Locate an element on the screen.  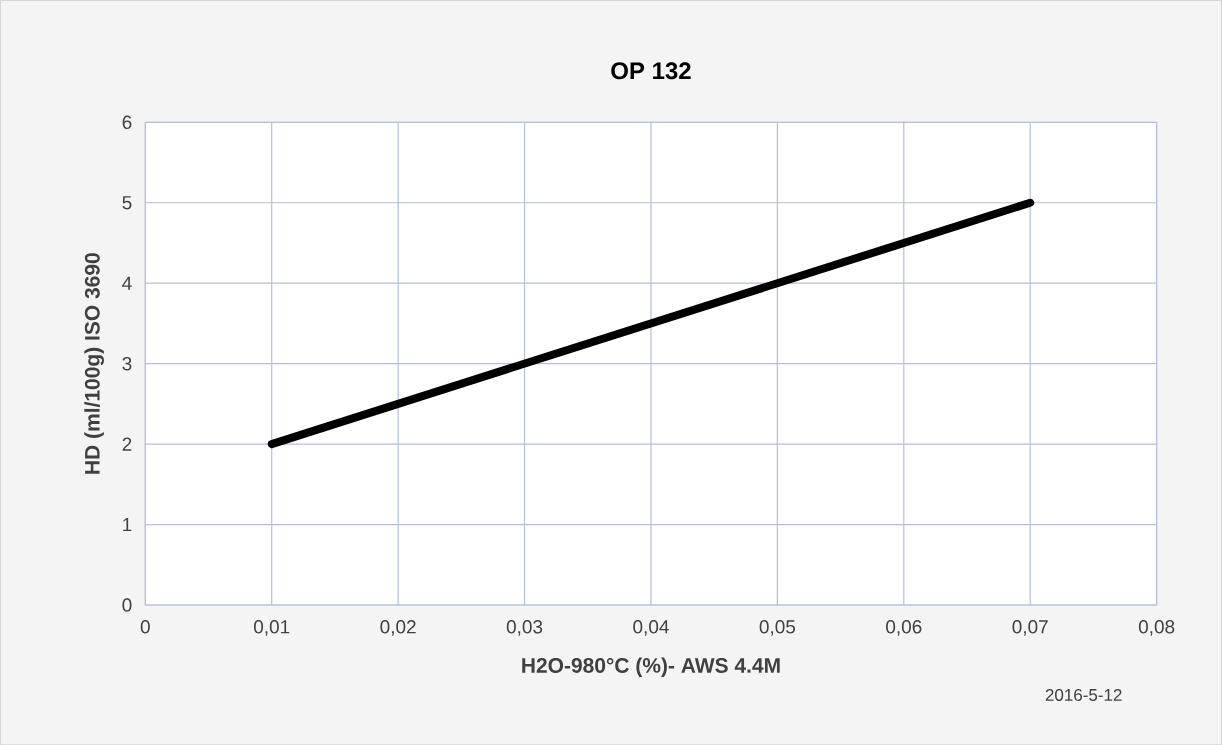
x-axis-title: H2O-980°C (%)- AWS 4.4M is located at coordinates (651, 667).